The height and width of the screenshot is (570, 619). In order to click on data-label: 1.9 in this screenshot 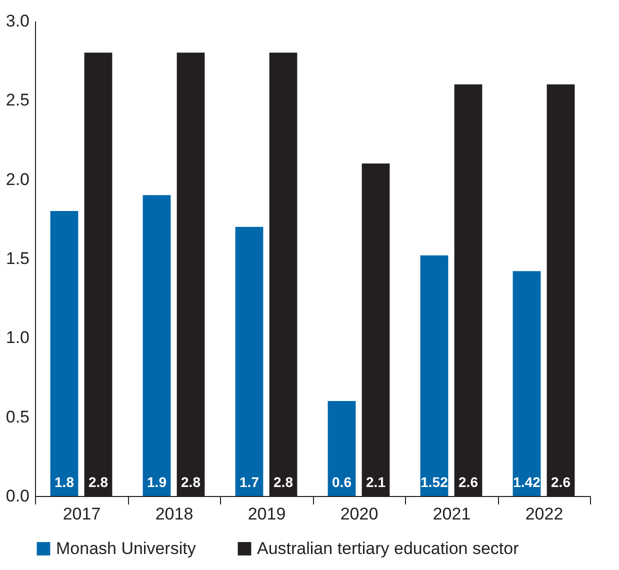, I will do `click(157, 482)`.